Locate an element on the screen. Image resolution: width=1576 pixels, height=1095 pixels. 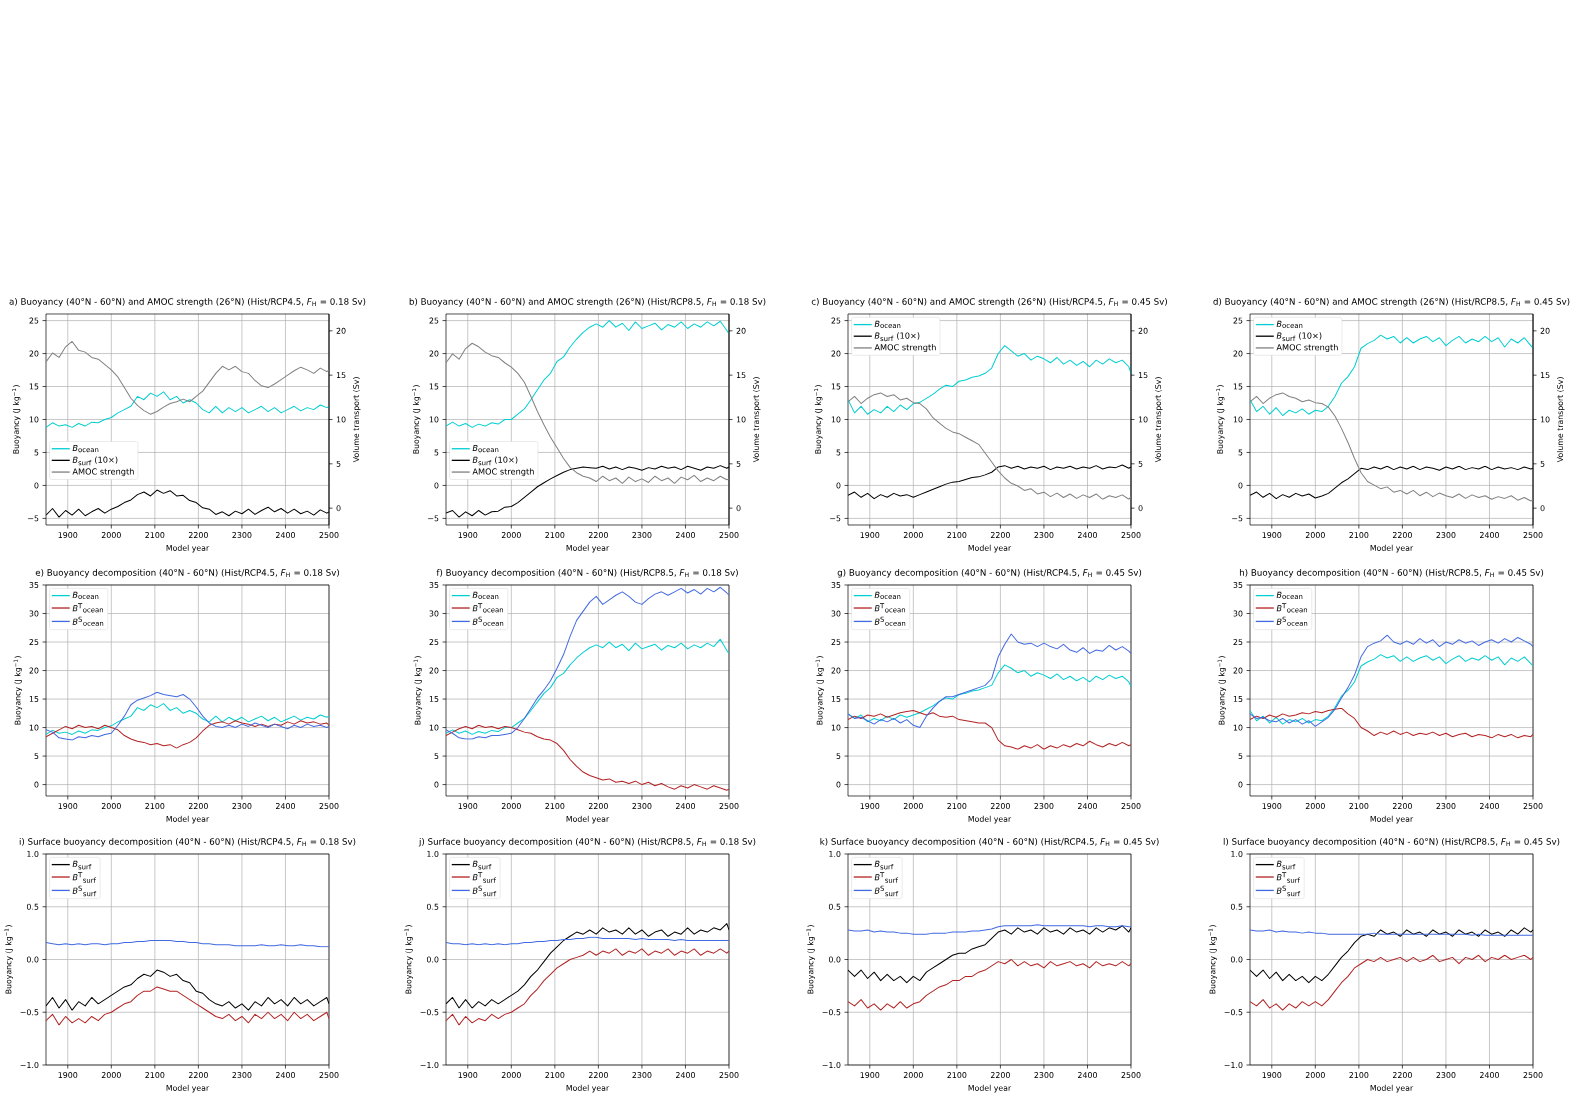
chart-title: a) Buoyancy (40°N - 60°N) and AMOC strength (26°N) (Hist/RCP4.5, F$_{H}$ = 0.18 Sv) is located at coordinates (187, 302).